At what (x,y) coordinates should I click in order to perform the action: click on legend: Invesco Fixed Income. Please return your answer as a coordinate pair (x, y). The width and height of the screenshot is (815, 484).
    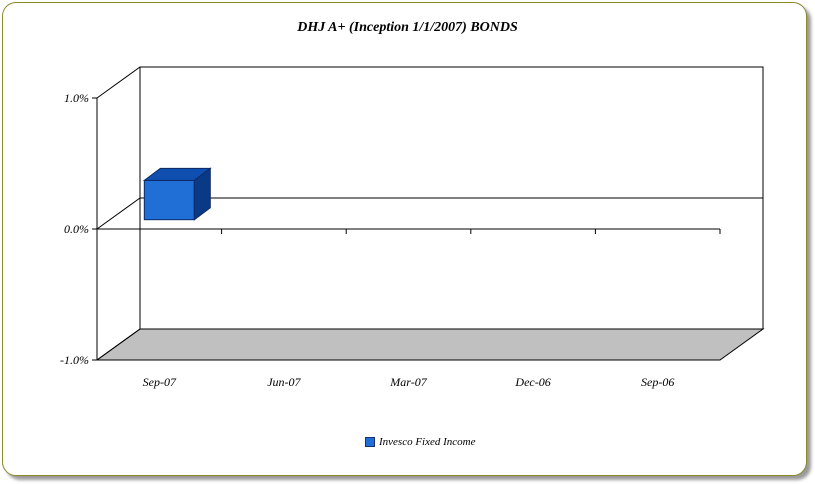
    Looking at the image, I should click on (420, 442).